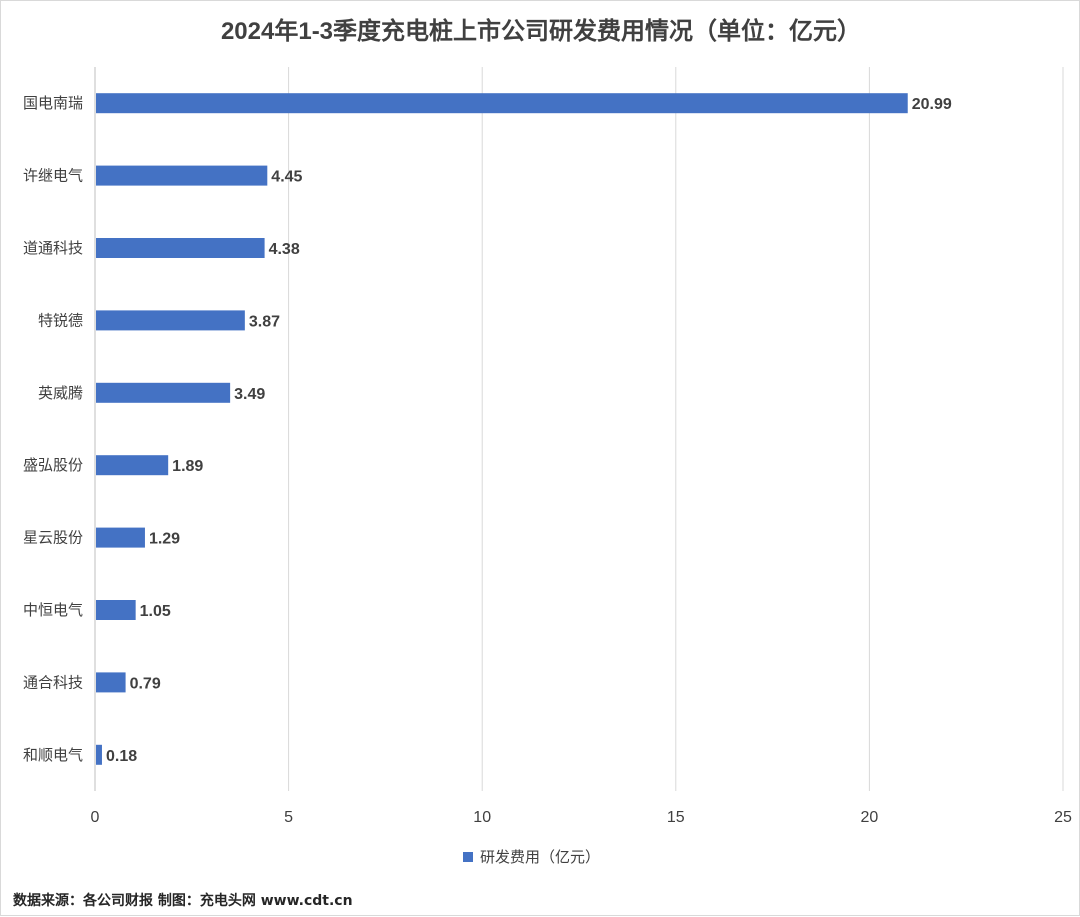 The width and height of the screenshot is (1080, 917). I want to click on source-note: 数据来源：各公司财报 制图：充电头网 www.cdt.cn, so click(183, 900).